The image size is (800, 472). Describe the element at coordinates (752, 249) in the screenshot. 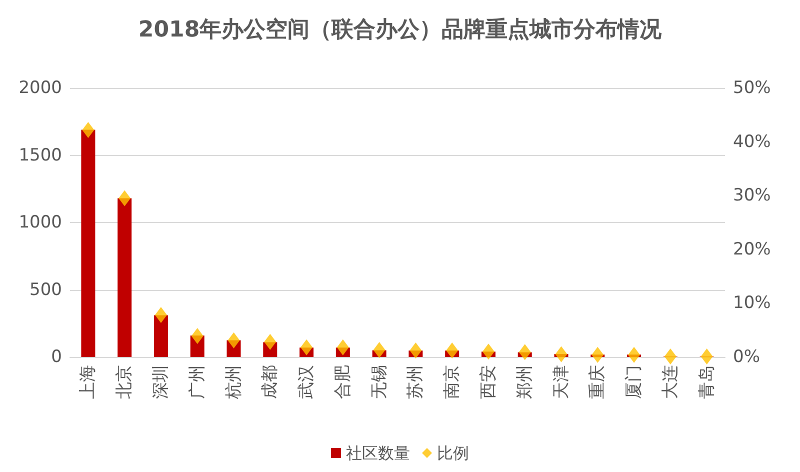

I see `y2-tick-label: 20%` at that location.